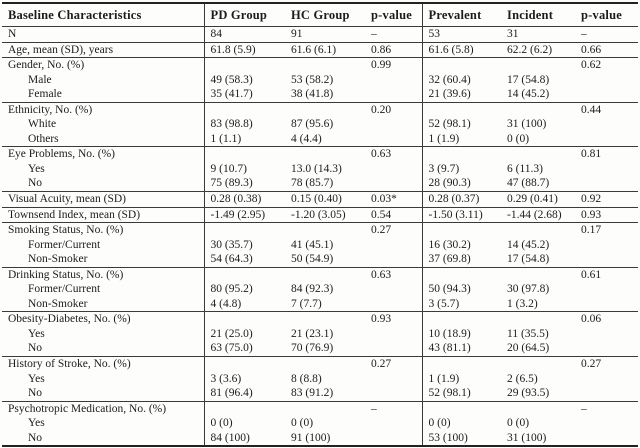 The height and width of the screenshot is (448, 640). Describe the element at coordinates (528, 289) in the screenshot. I see `cell-incident: 30 (97.8)` at that location.